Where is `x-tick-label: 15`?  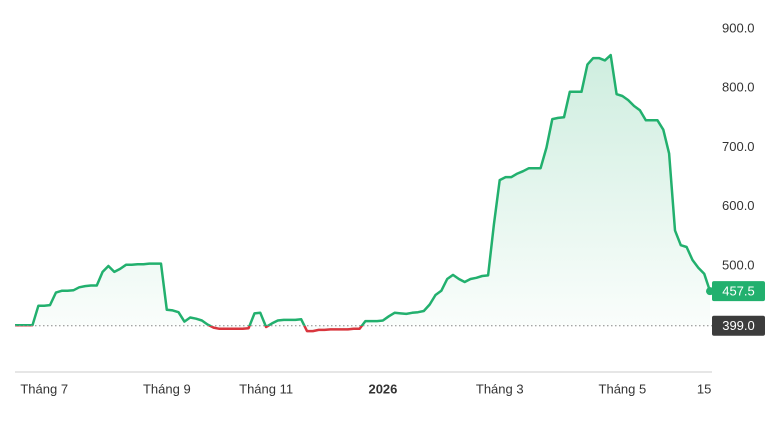
x-tick-label: 15 is located at coordinates (704, 388).